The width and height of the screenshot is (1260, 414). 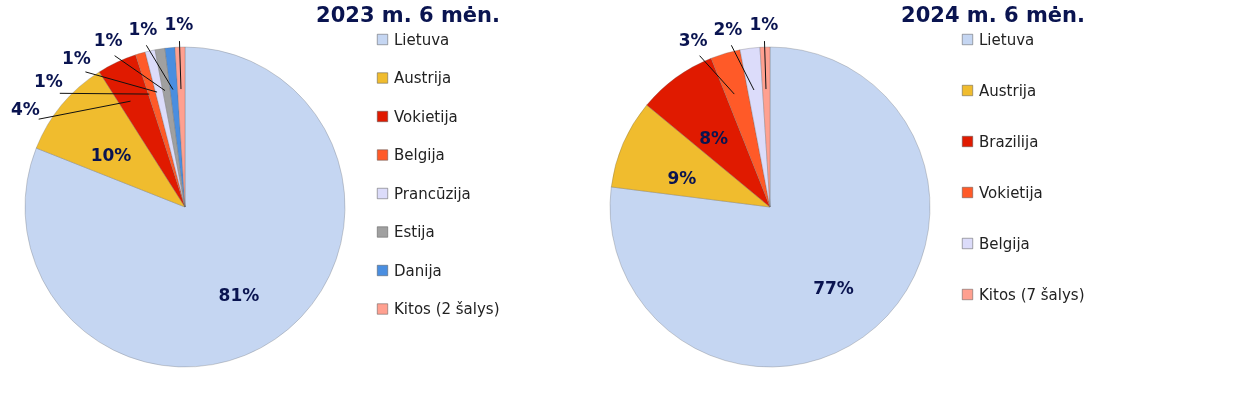 I want to click on legend-label: Estija, so click(x=414, y=232).